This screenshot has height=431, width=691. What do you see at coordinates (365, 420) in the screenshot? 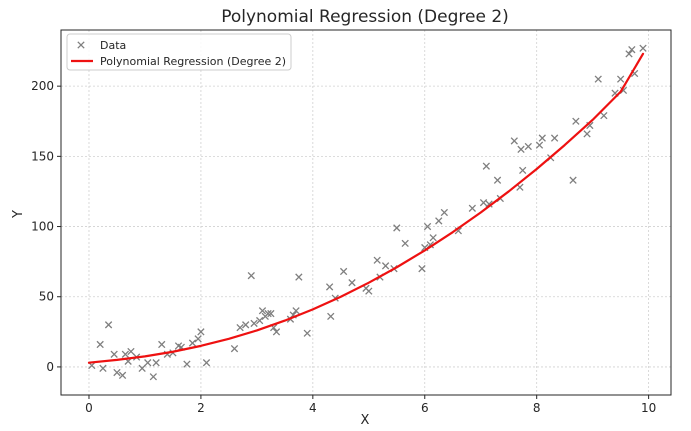
I see `x-axis-label: X` at bounding box center [365, 420].